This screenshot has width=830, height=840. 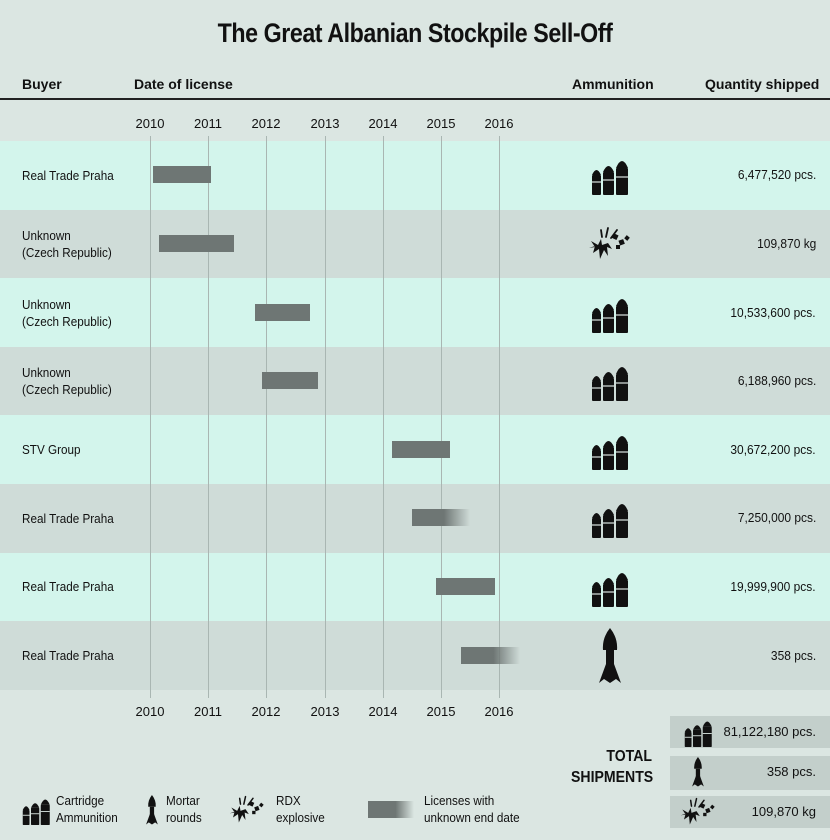 I want to click on quantity-shipped-value: 358 pcs., so click(x=793, y=655).